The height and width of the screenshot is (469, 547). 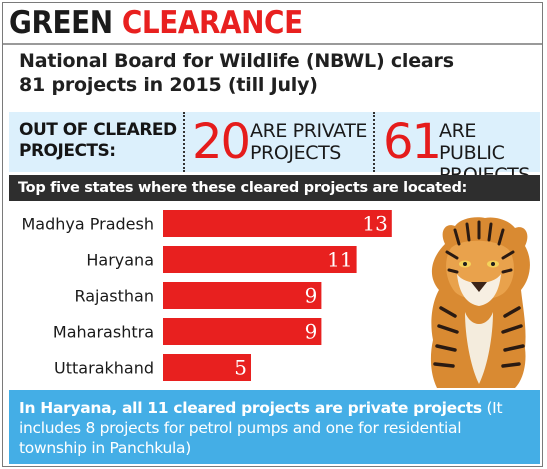 What do you see at coordinates (309, 142) in the screenshot?
I see `private-label: ARE PRIVATE PROJECTS` at bounding box center [309, 142].